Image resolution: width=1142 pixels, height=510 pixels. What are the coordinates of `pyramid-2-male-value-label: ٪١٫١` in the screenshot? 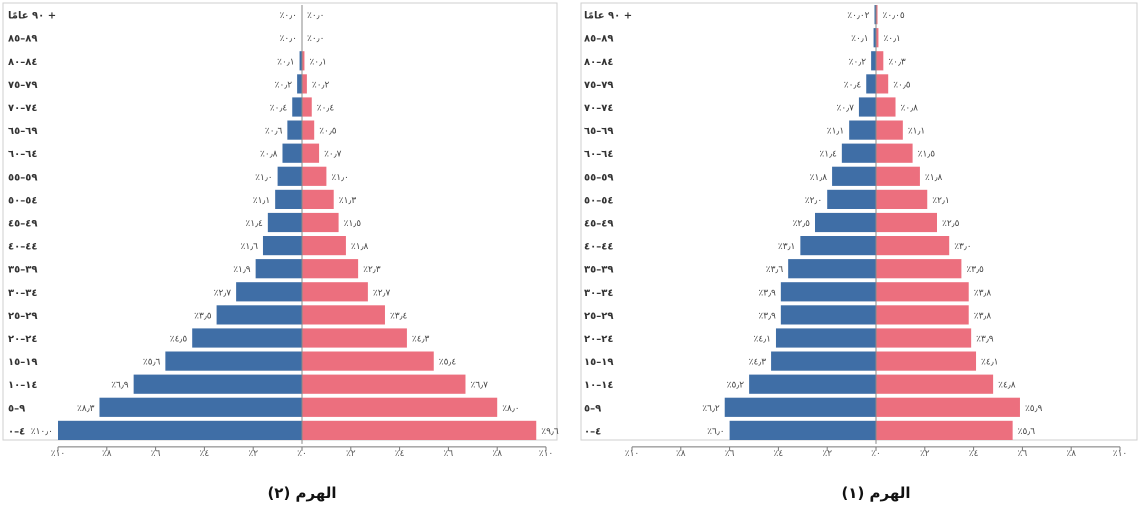 It's located at (261, 201).